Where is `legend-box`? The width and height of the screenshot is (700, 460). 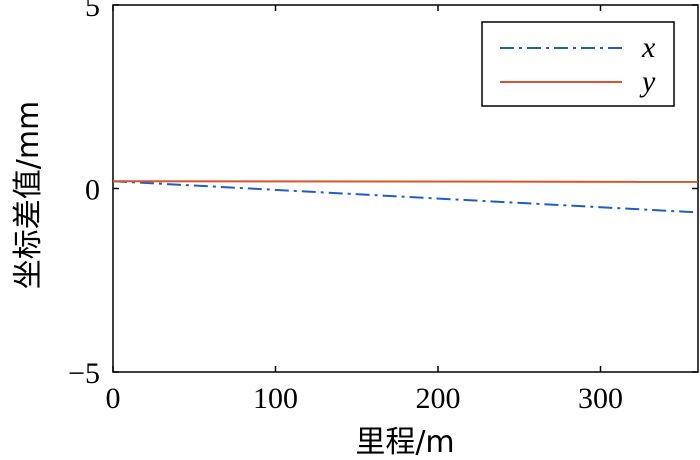
legend-box is located at coordinates (578, 64).